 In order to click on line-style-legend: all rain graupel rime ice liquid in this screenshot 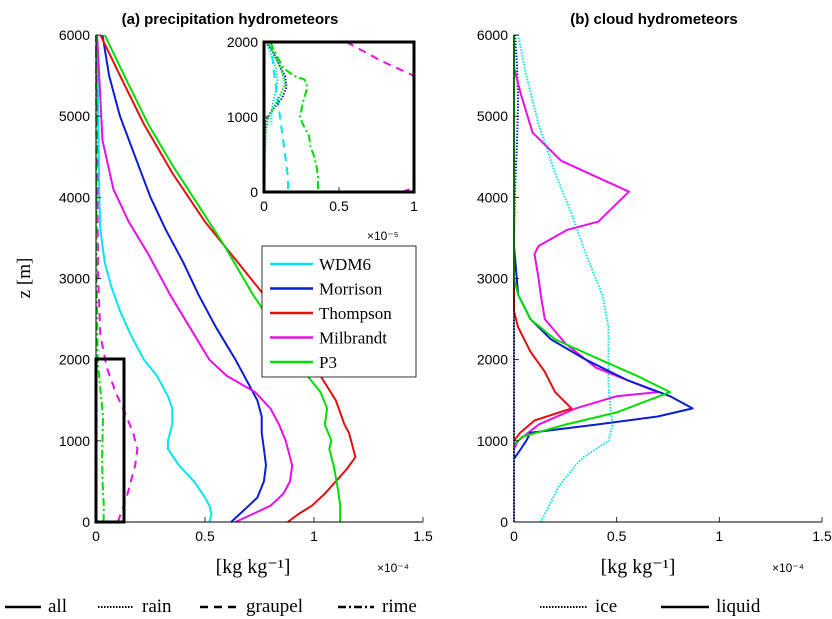, I will do `click(383, 606)`.